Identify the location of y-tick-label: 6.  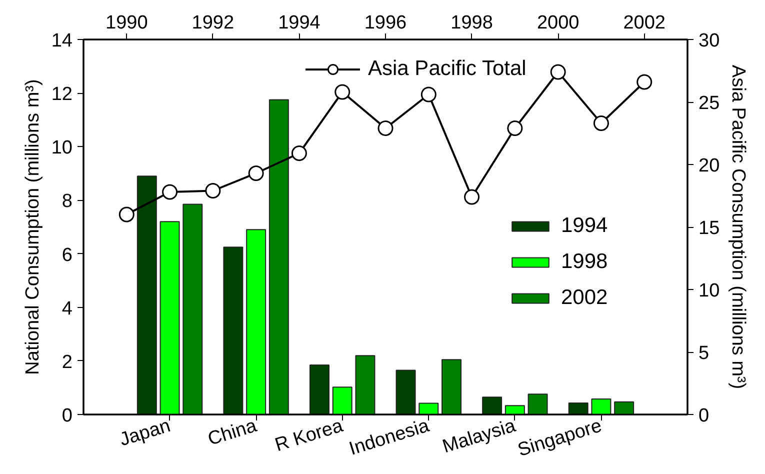
(67, 255).